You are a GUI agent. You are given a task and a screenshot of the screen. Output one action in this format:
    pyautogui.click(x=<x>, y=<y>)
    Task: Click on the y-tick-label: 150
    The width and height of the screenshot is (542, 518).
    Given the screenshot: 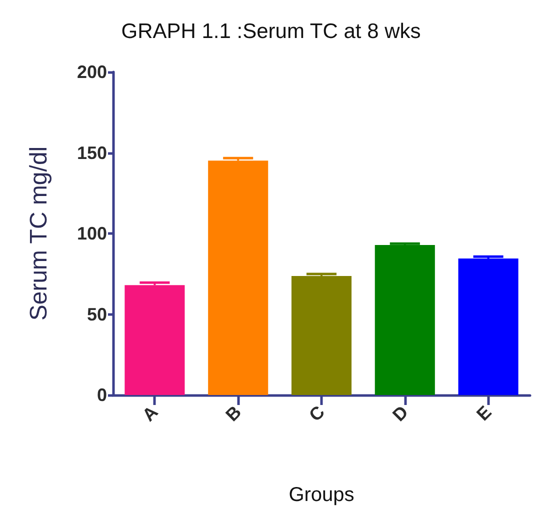 What is the action you would take?
    pyautogui.click(x=91, y=152)
    